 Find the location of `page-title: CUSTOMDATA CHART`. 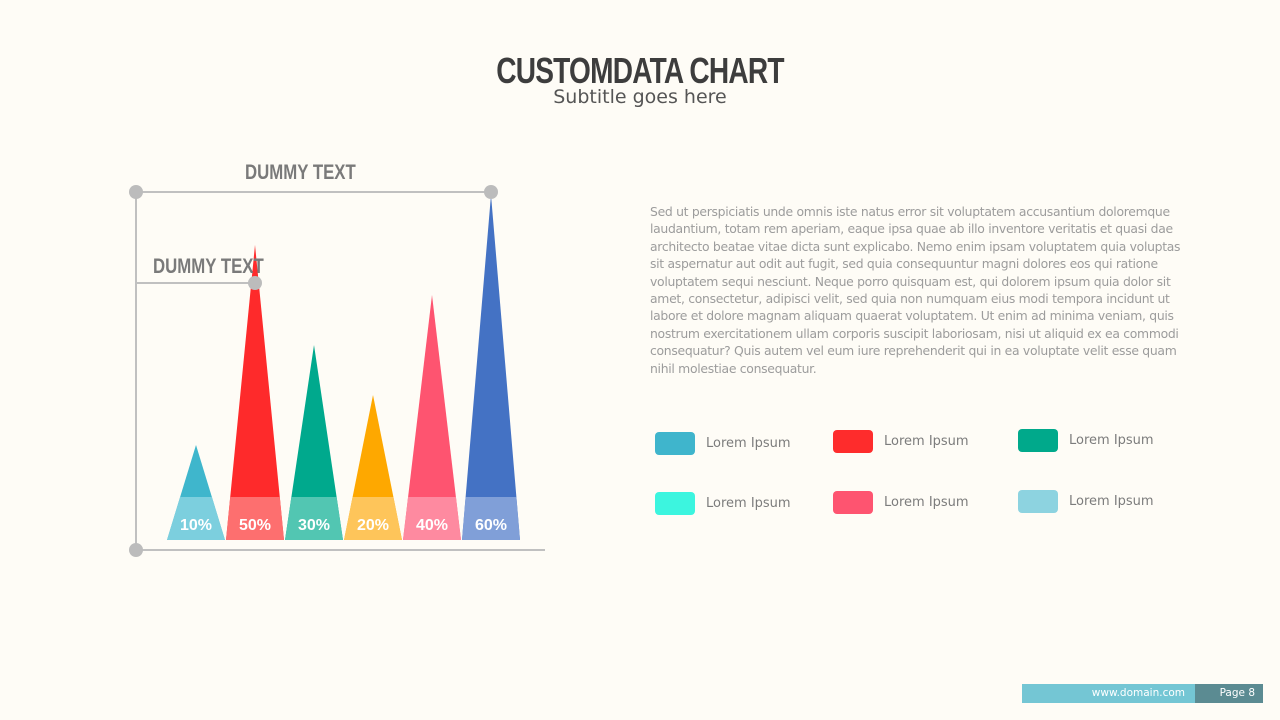

page-title: CUSTOMDATA CHART is located at coordinates (640, 70).